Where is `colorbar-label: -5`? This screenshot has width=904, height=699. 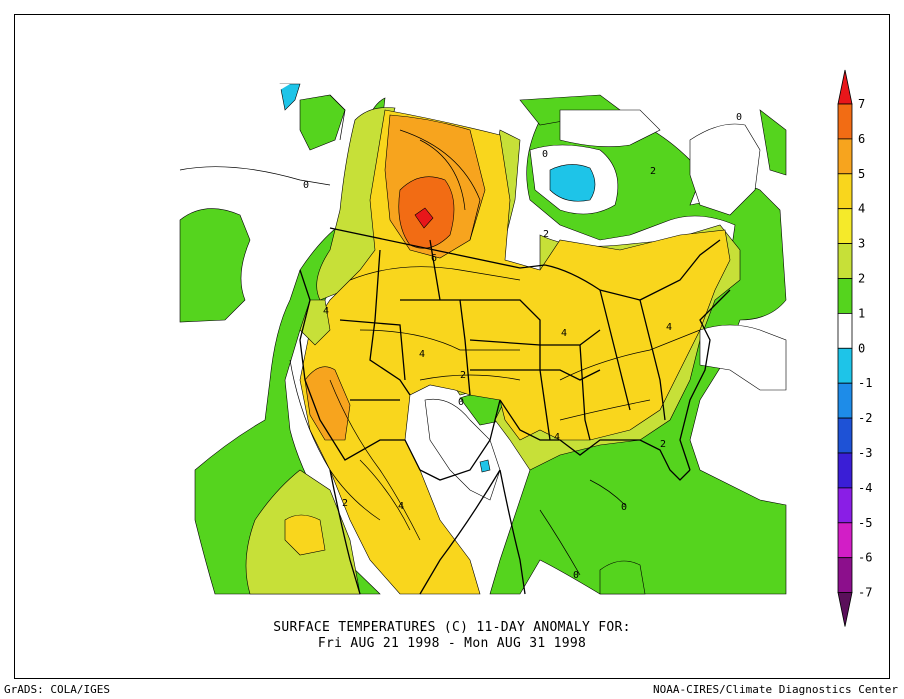 colorbar-label: -5 is located at coordinates (865, 523).